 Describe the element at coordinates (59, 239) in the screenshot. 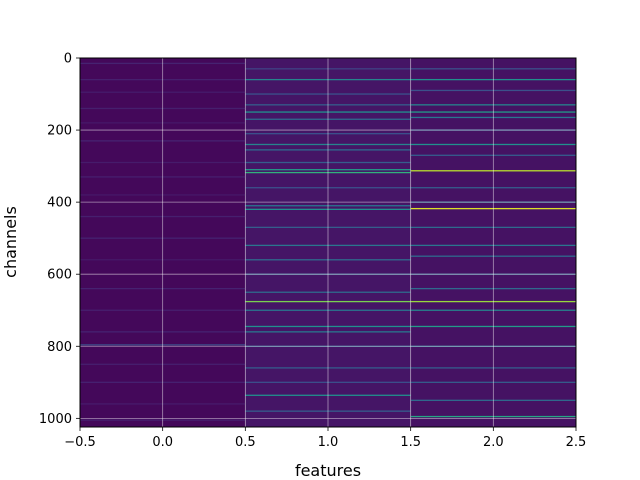

I see `y-axis: 0 200 400 600 800 1000` at that location.